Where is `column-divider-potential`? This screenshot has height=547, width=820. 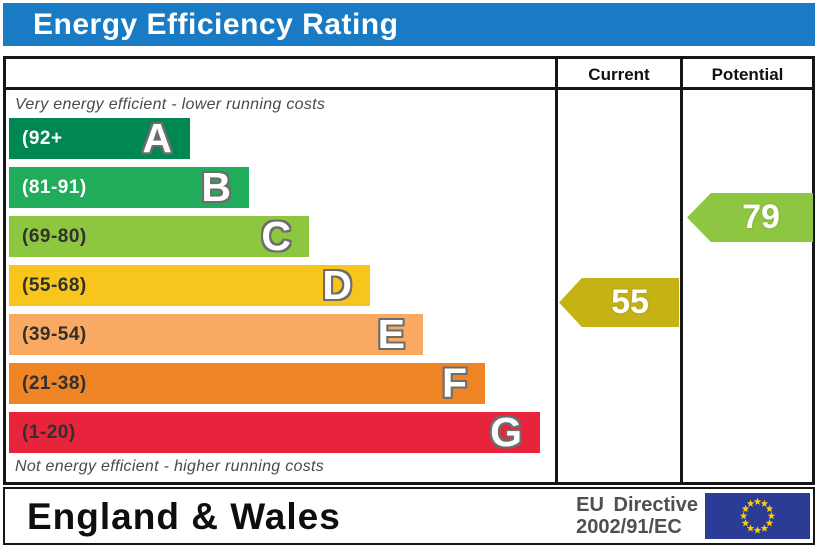
column-divider-potential is located at coordinates (681, 270).